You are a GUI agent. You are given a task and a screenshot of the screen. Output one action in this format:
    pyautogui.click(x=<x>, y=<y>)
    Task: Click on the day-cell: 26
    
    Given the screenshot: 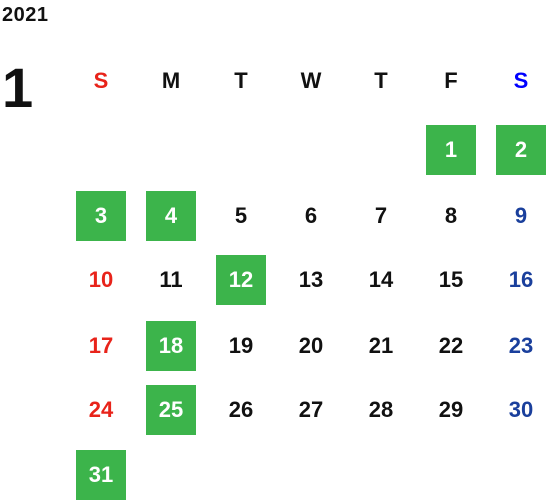 What is the action you would take?
    pyautogui.click(x=241, y=409)
    